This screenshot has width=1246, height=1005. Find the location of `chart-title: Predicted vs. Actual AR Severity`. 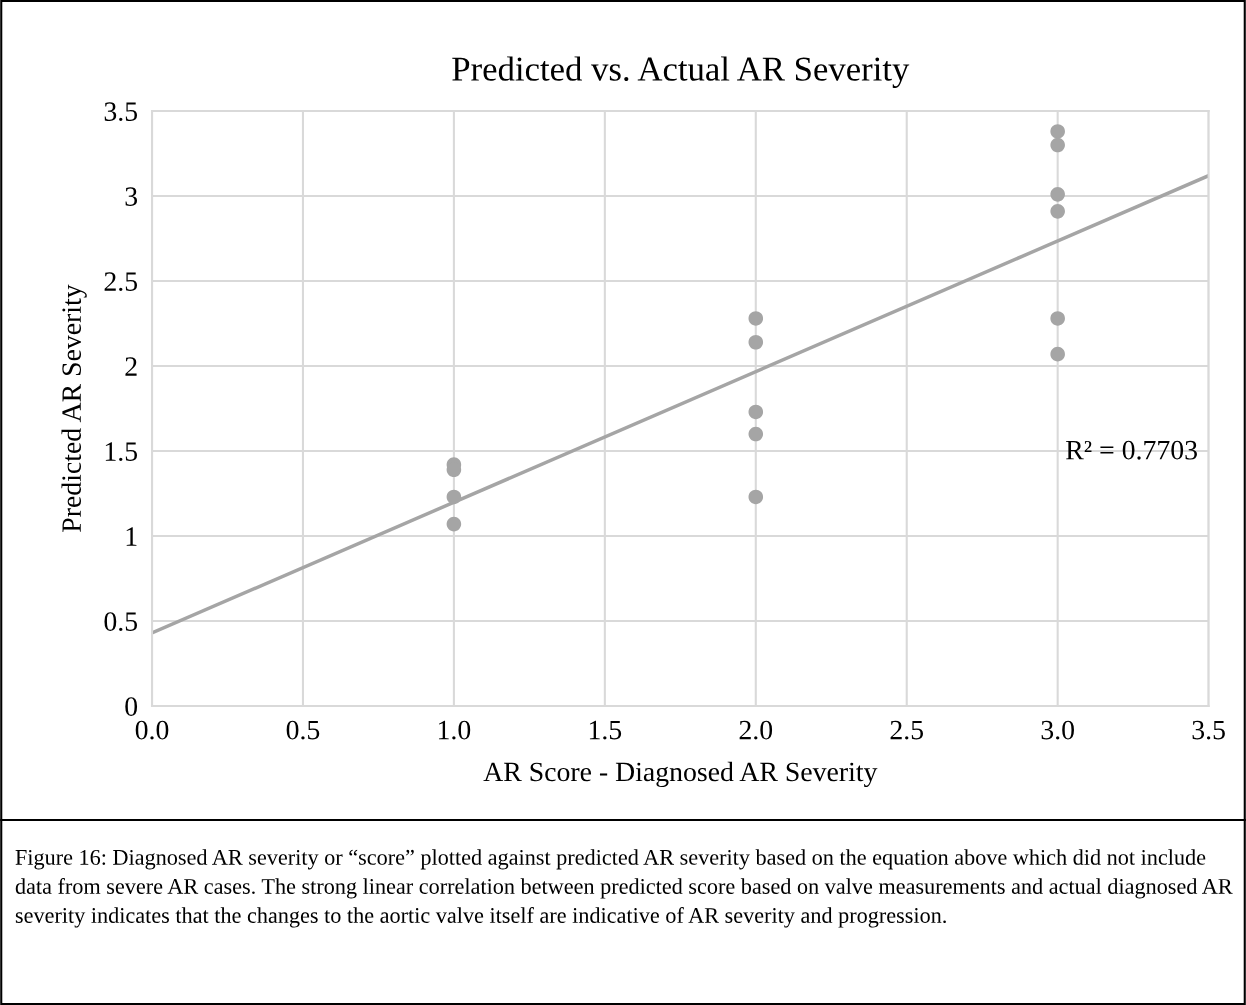

chart-title: Predicted vs. Actual AR Severity is located at coordinates (681, 72).